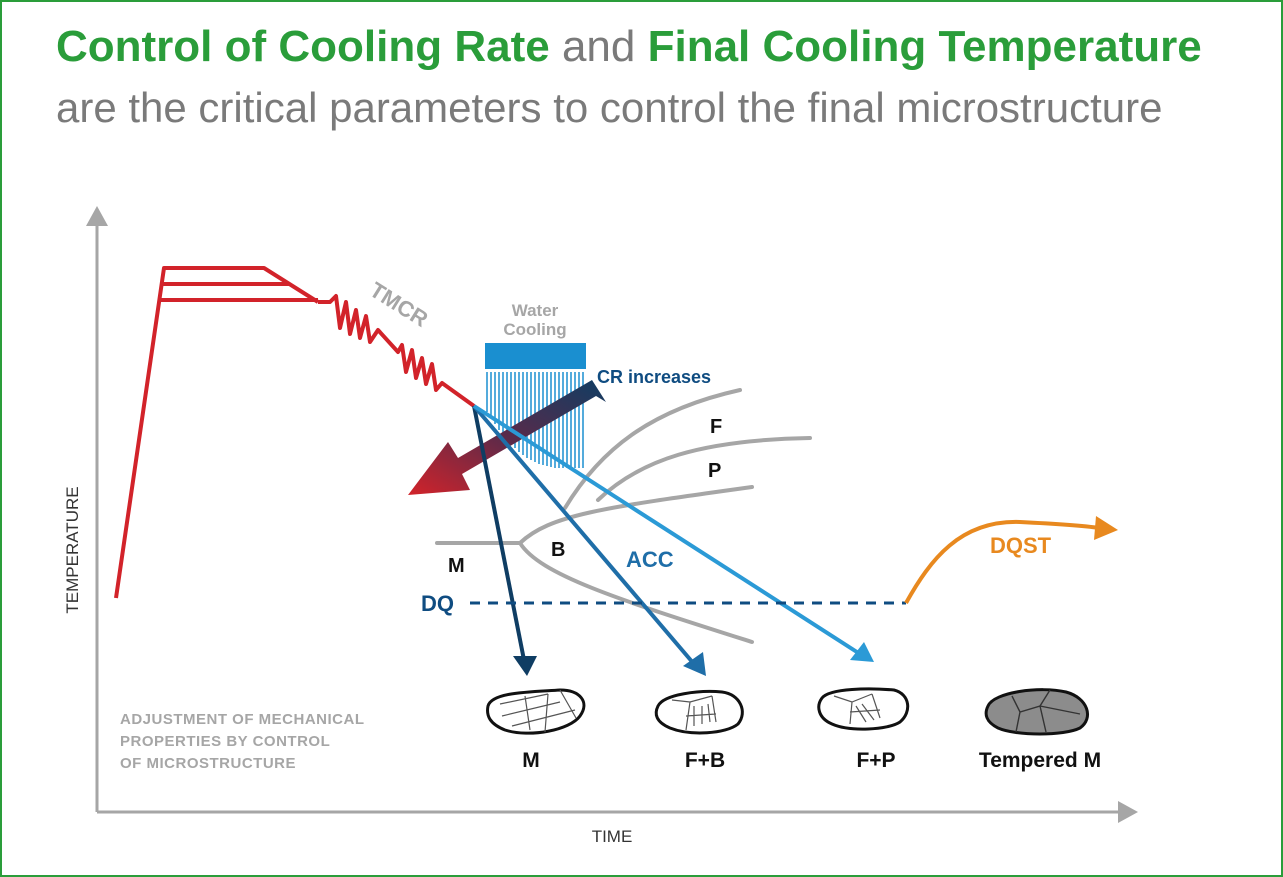 The image size is (1283, 877). Describe the element at coordinates (862, 652) in the screenshot. I see `arrowhead-fp` at that location.